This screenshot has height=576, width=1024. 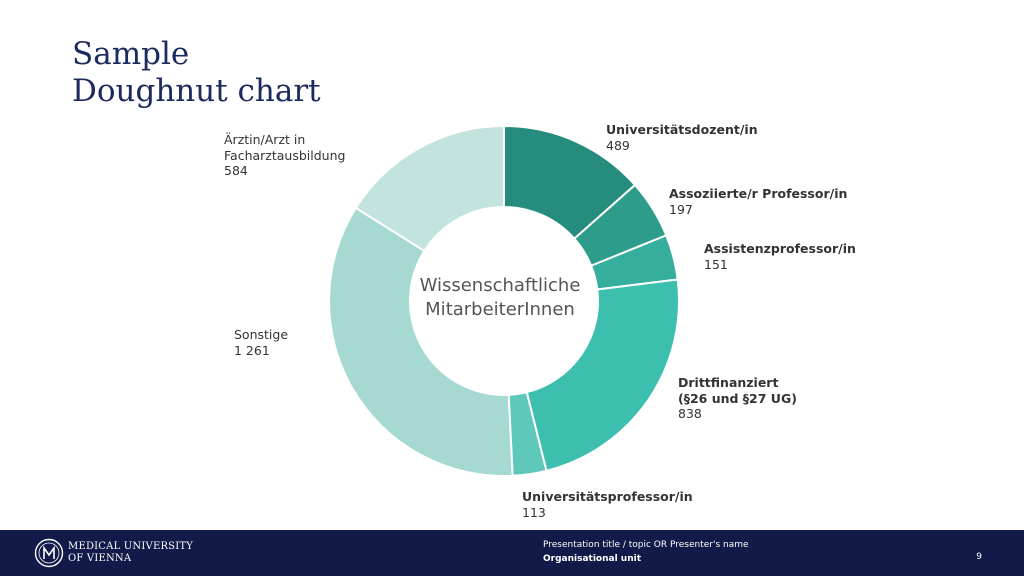 What do you see at coordinates (49, 553) in the screenshot?
I see `university-seal-icon` at bounding box center [49, 553].